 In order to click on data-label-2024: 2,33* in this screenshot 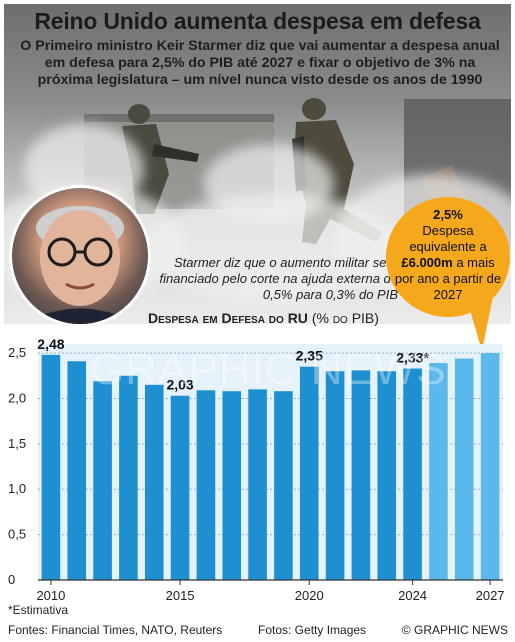, I will do `click(412, 358)`.